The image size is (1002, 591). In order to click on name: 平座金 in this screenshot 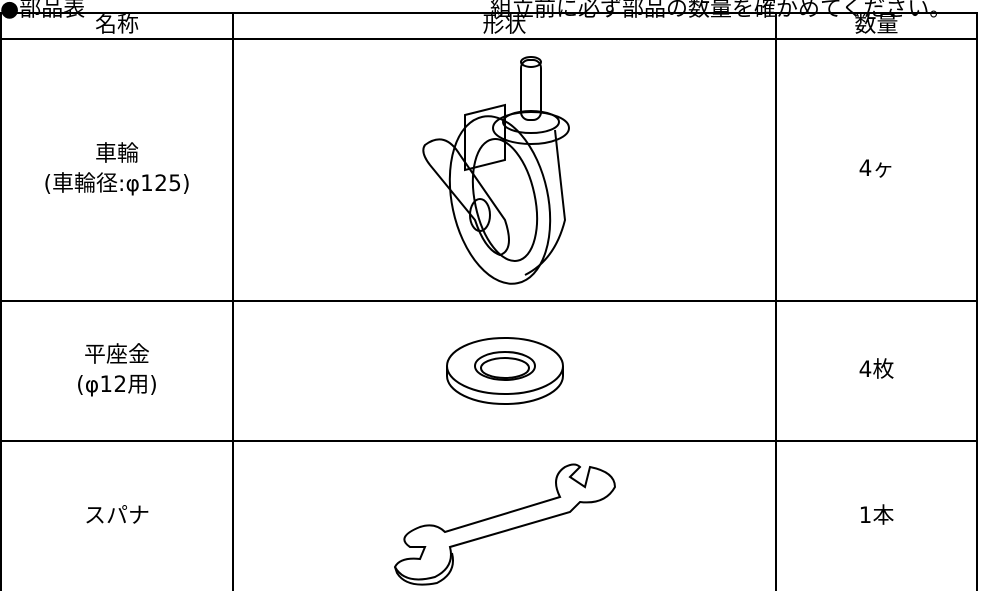, I will do `click(116, 355)`.